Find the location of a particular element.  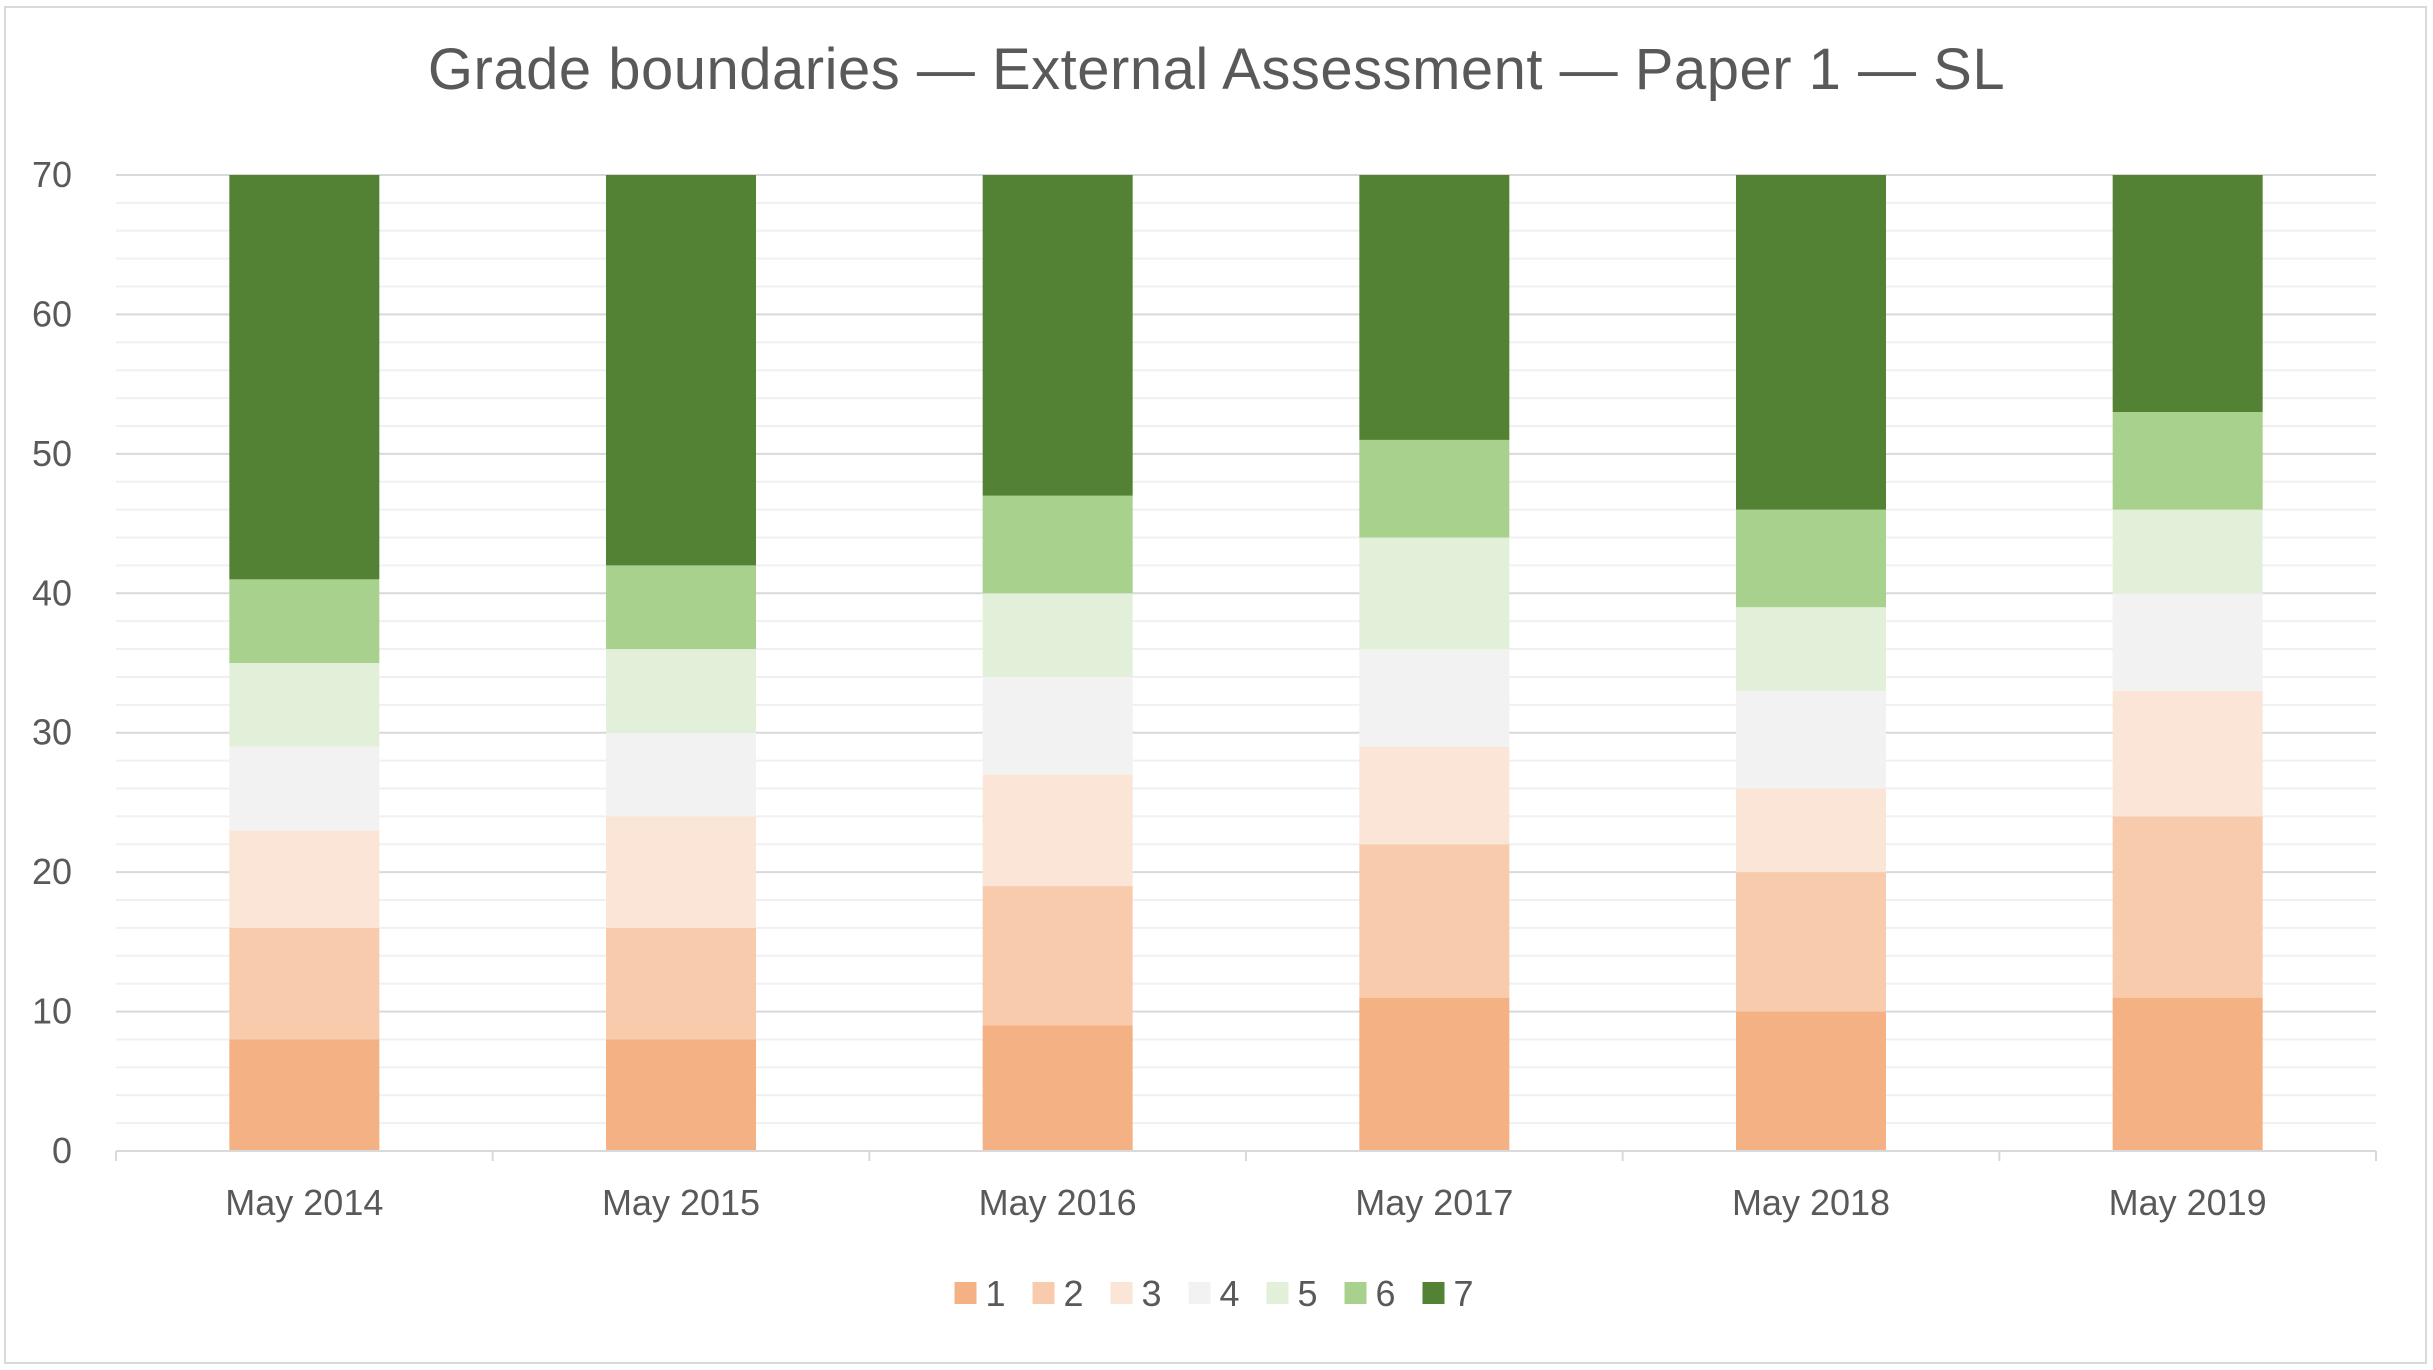

y-tick-labels: 0 10 20 30 40 50 60 70 is located at coordinates (52, 662).